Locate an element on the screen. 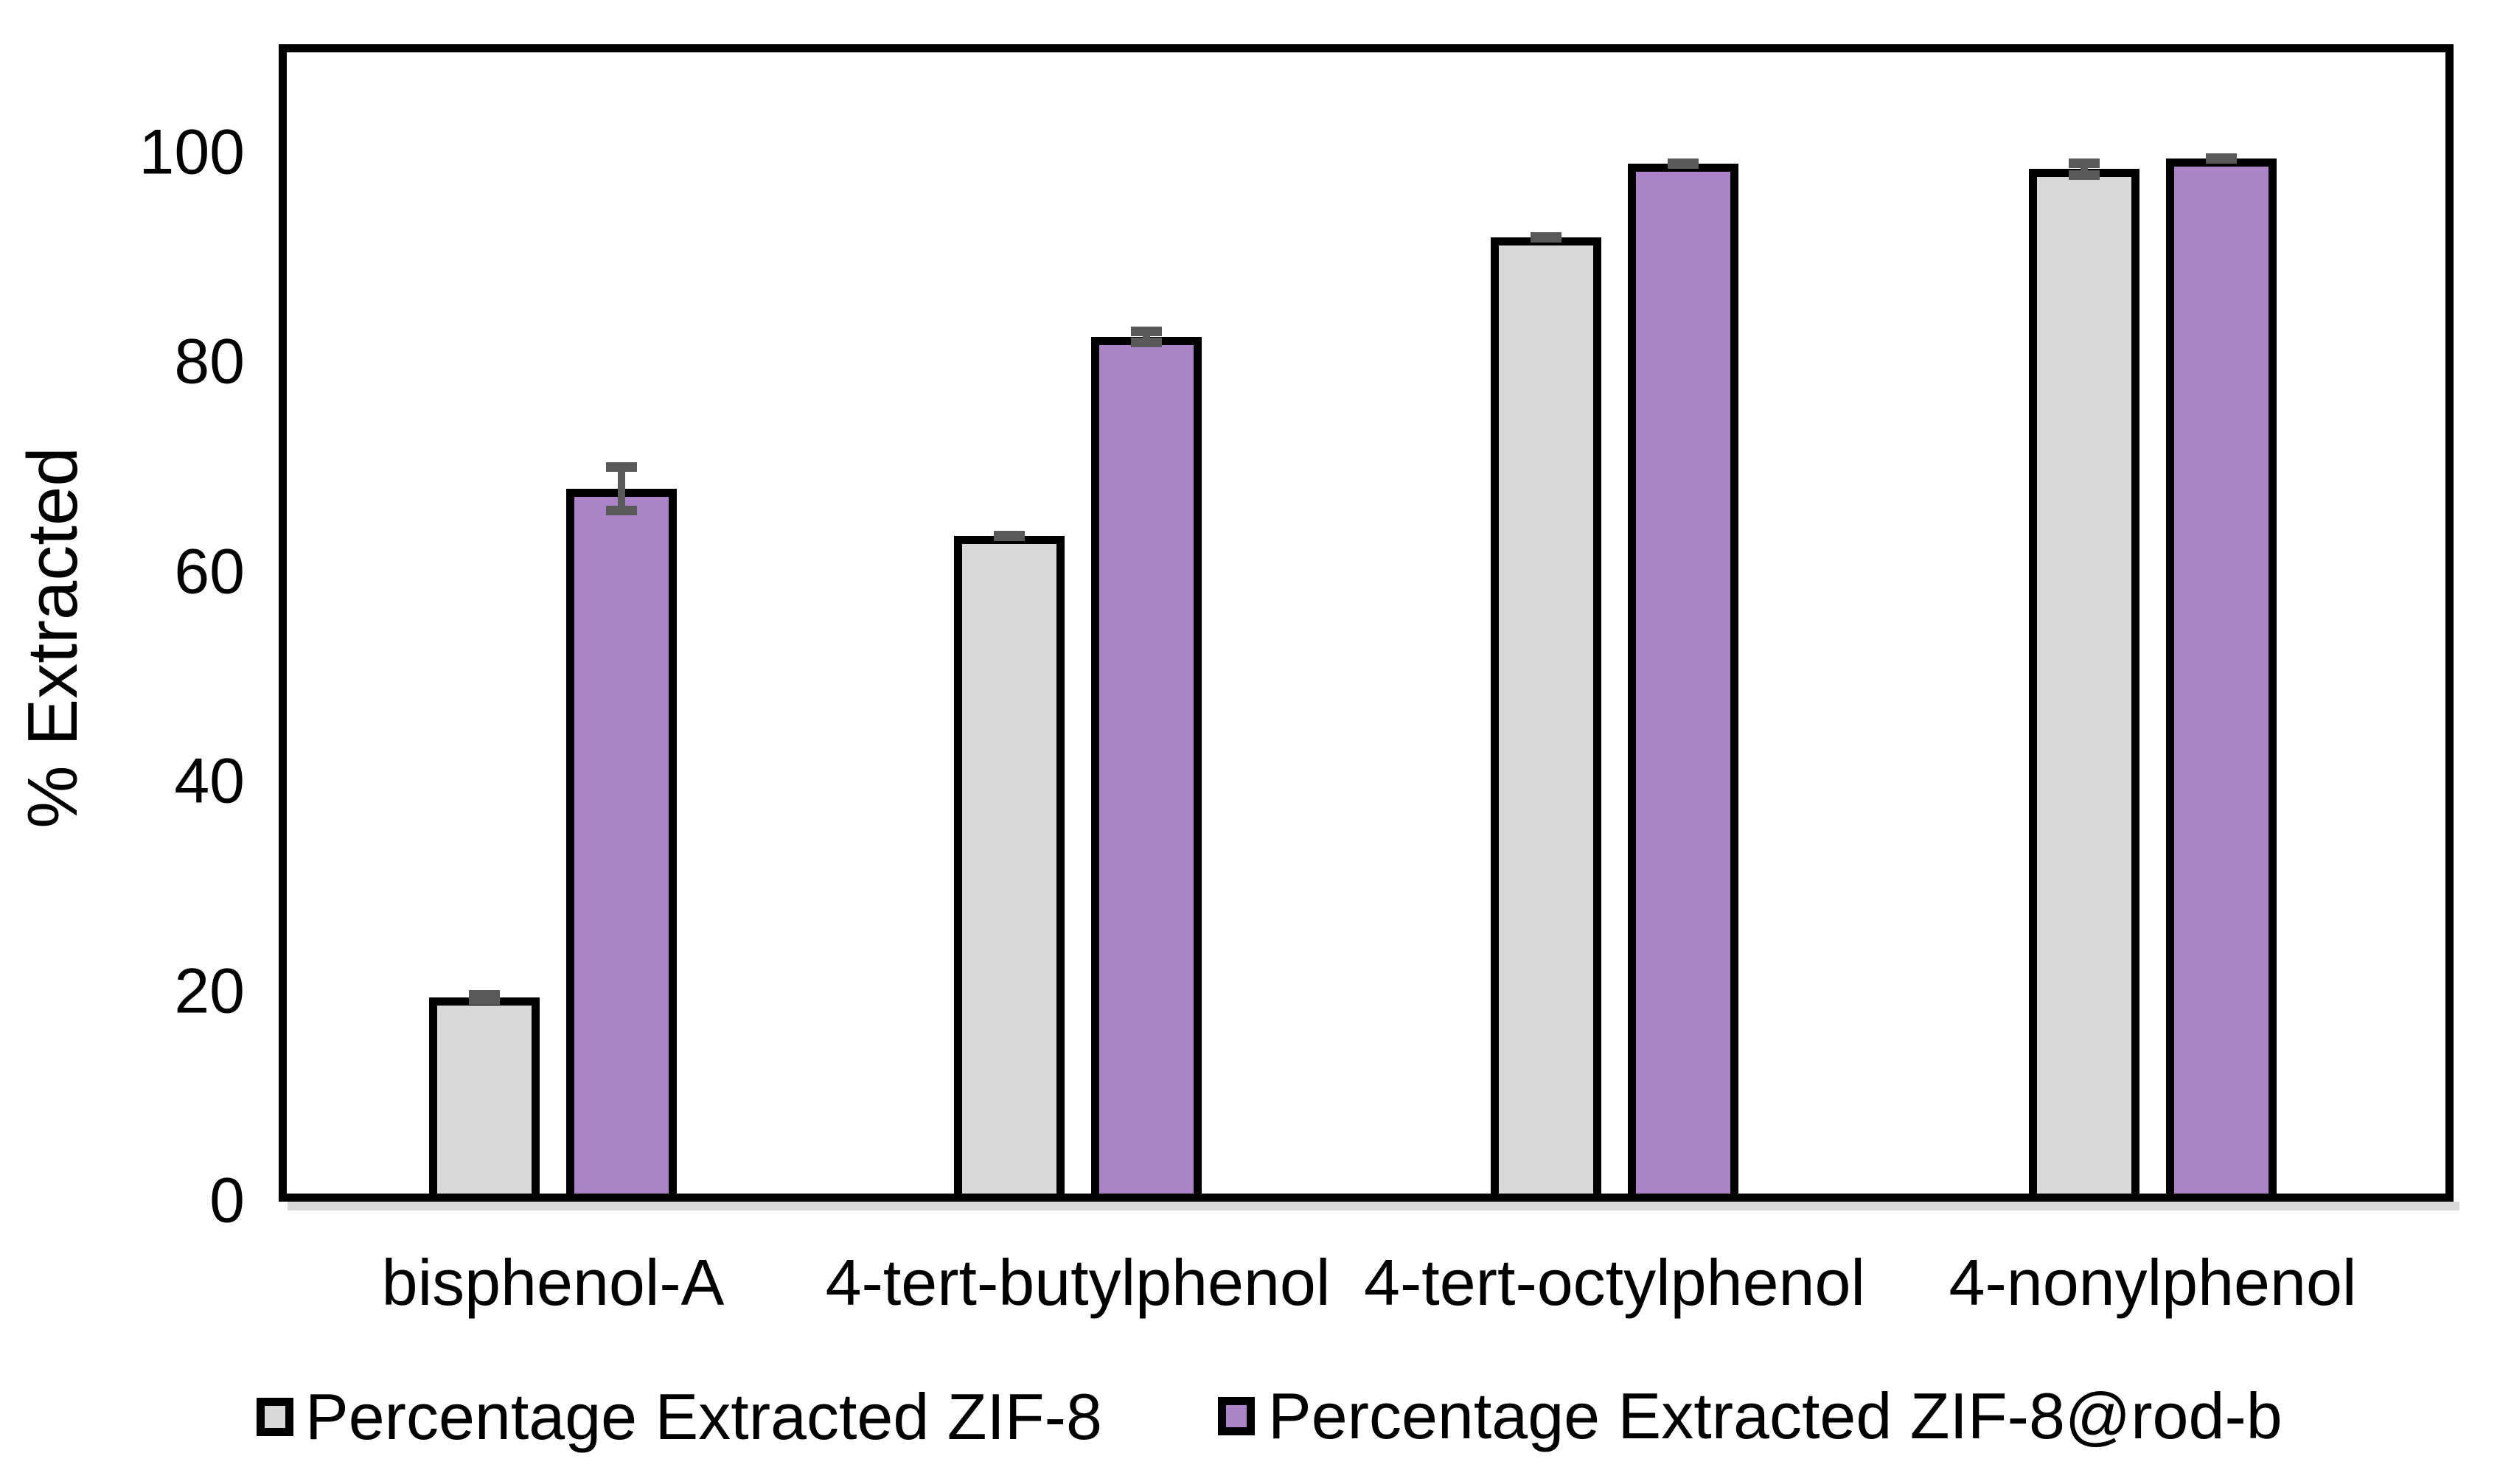 The width and height of the screenshot is (2500, 1484). legend-label-zif8: Percentage Extracted ZIF-8 is located at coordinates (703, 1416).